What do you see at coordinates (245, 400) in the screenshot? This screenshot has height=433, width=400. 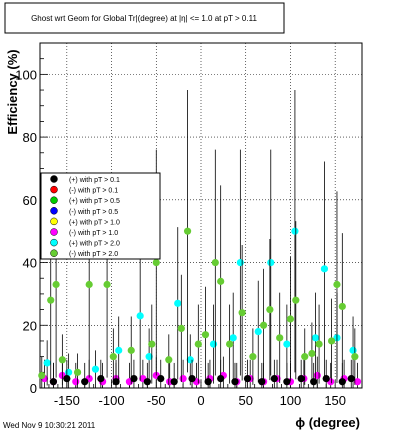 I see `x-tick-label: 50` at bounding box center [245, 400].